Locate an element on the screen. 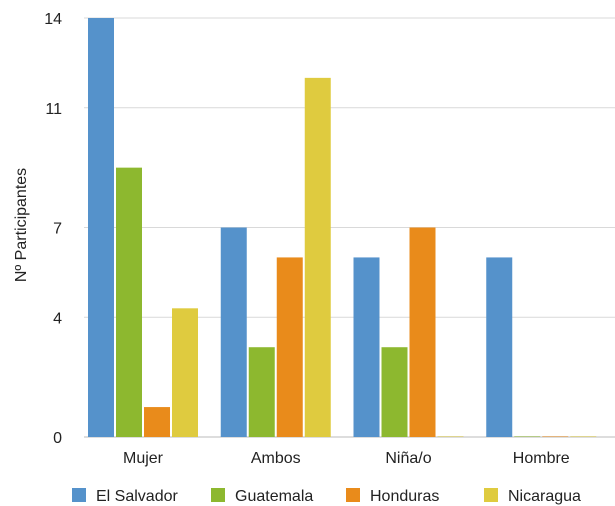 This screenshot has width=615, height=506. bar-guatemala-ni-a-o is located at coordinates (394, 392).